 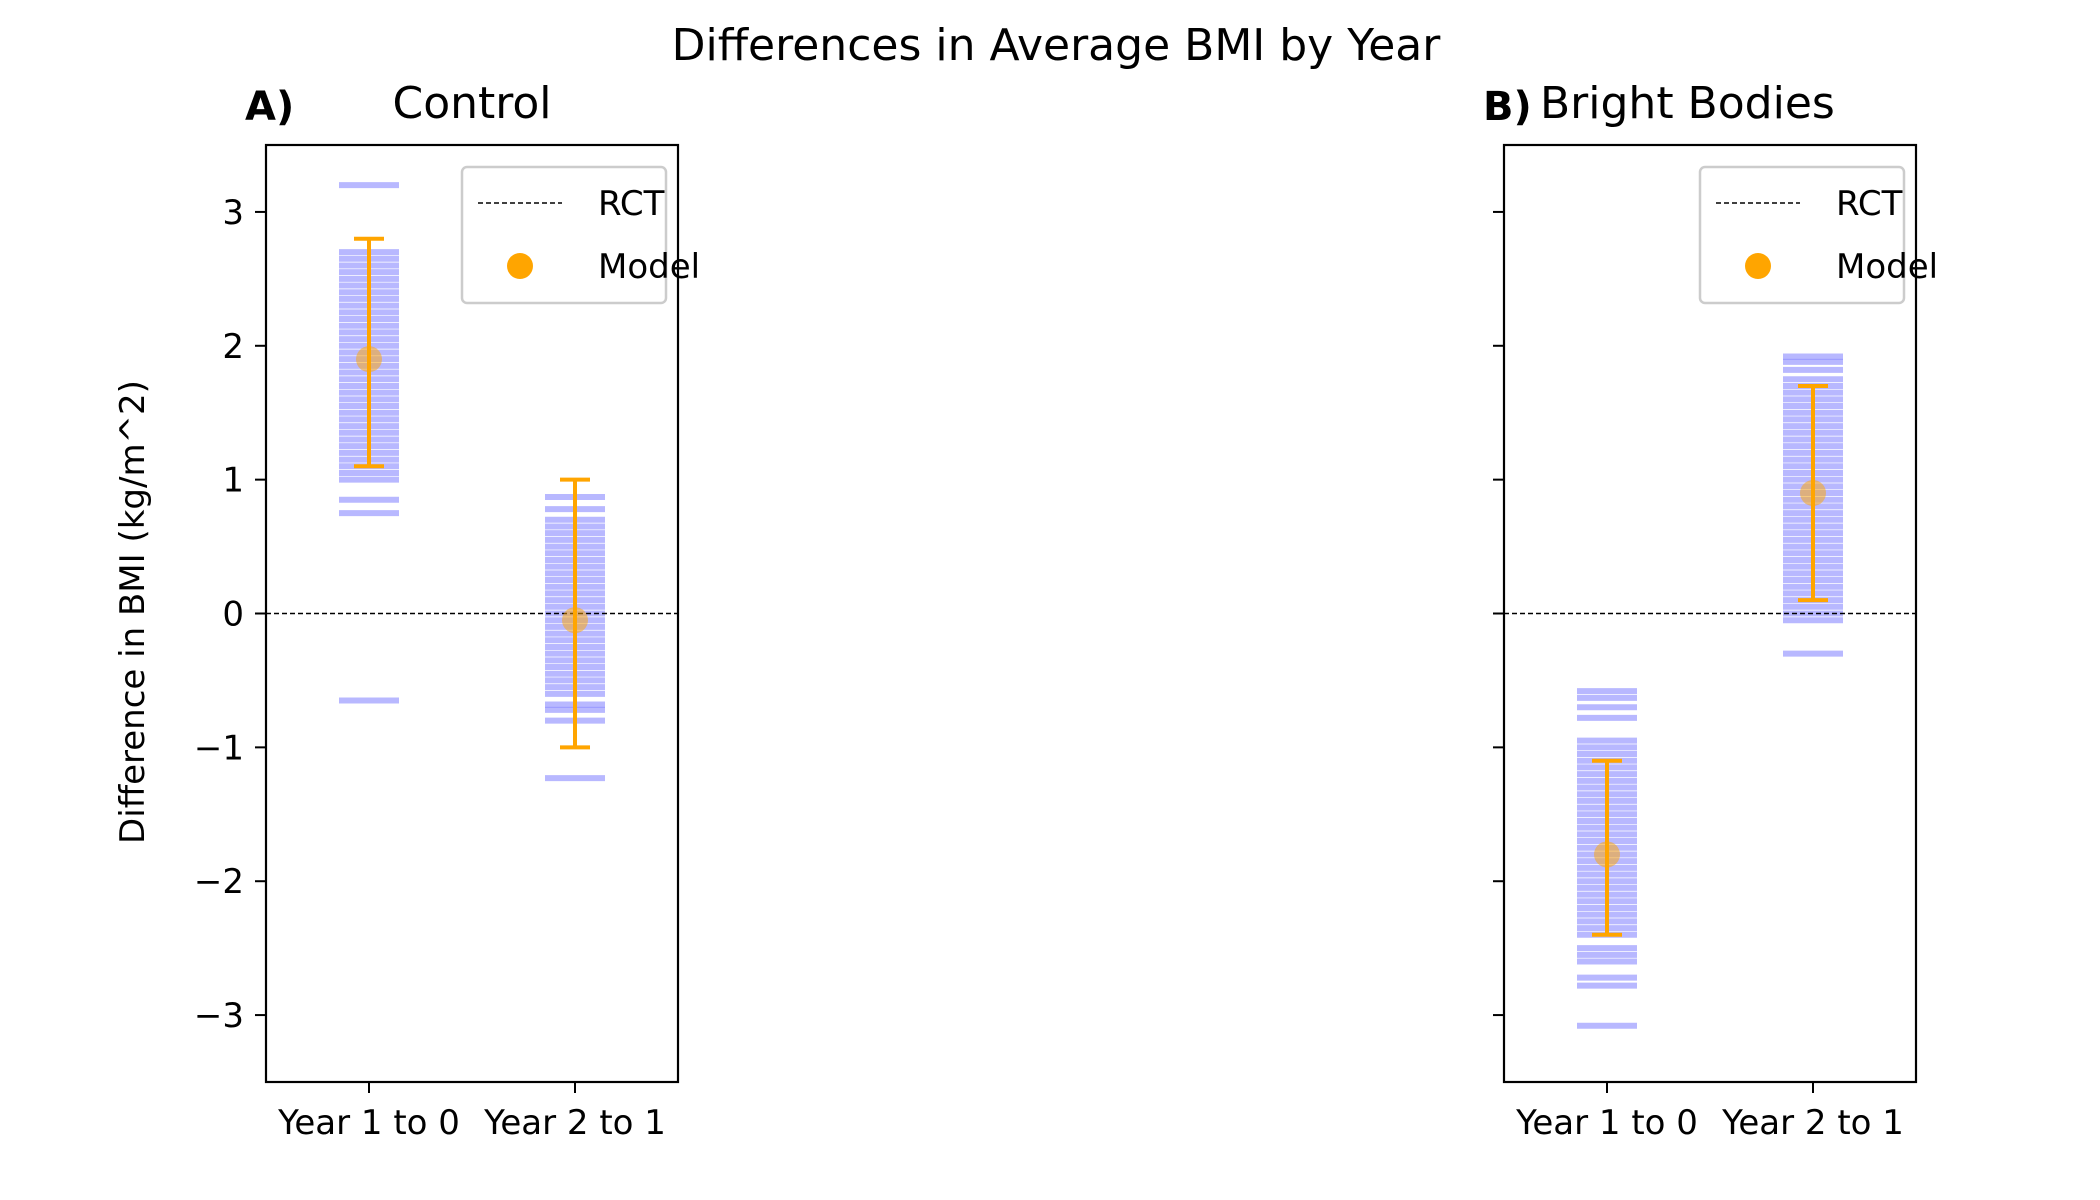 I want to click on y-tick-label: 2, so click(x=233, y=347).